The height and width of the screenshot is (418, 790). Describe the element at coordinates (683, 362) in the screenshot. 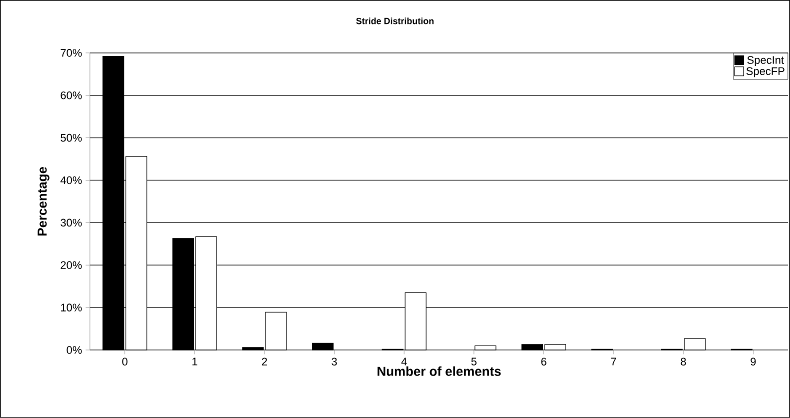

I see `x-tick-label: 8` at that location.